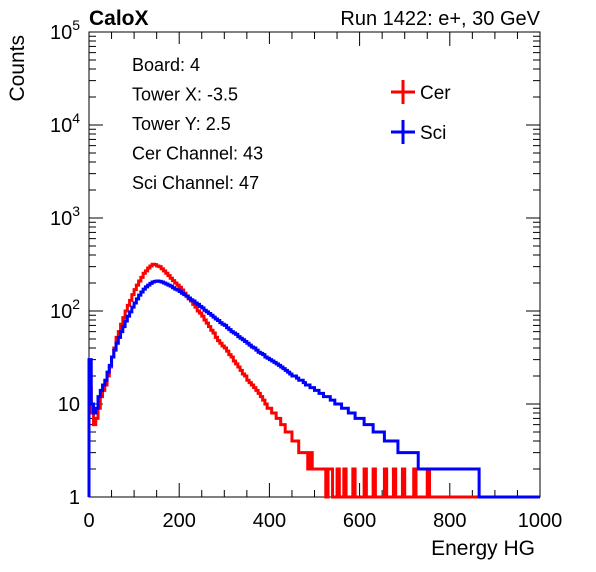  What do you see at coordinates (322, 521) in the screenshot?
I see `x-tick-labels: 0 200 400 600 800 1000` at bounding box center [322, 521].